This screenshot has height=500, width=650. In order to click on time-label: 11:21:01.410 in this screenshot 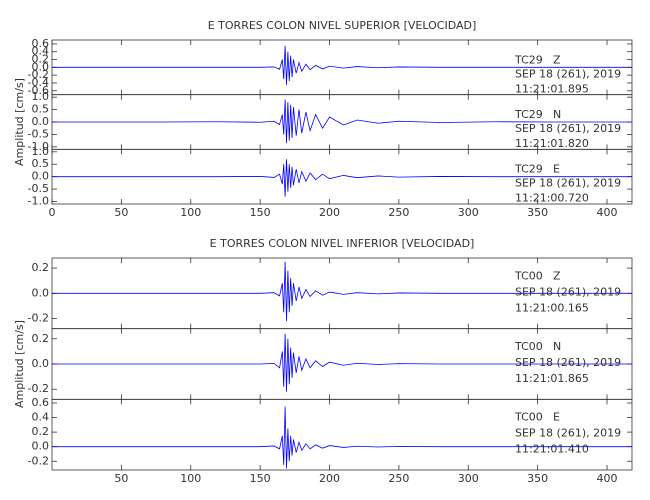, I will do `click(552, 449)`.